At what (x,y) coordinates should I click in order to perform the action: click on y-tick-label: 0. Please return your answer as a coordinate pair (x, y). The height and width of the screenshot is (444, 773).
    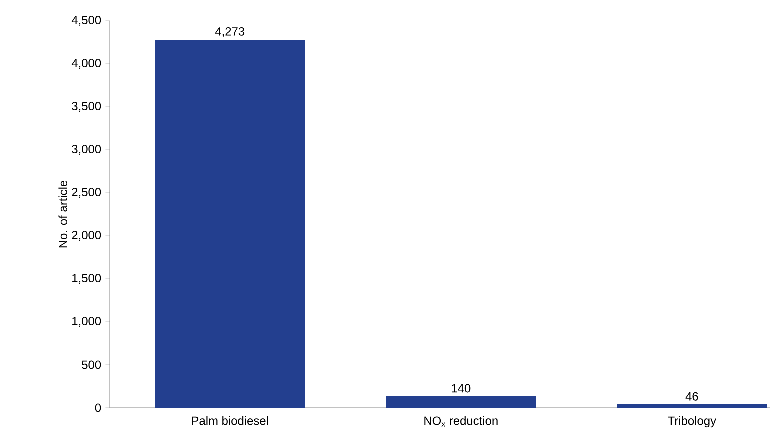
    Looking at the image, I should click on (98, 408).